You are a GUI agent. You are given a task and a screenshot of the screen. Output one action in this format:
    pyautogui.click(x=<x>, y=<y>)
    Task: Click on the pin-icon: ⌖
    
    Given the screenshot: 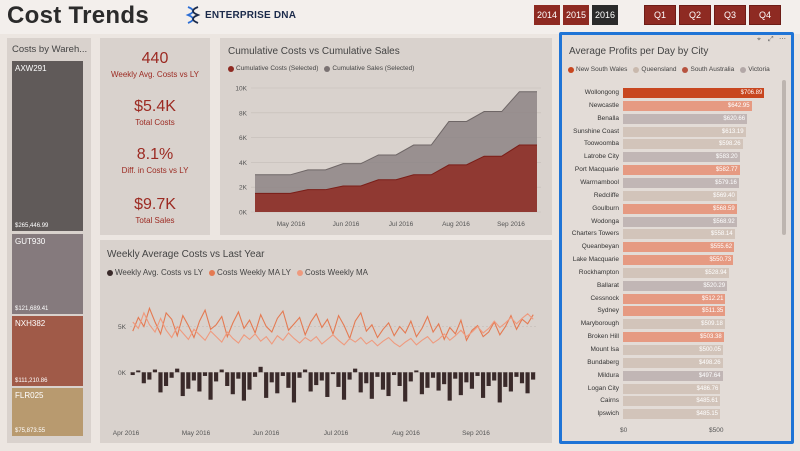 What is the action you would take?
    pyautogui.click(x=759, y=39)
    